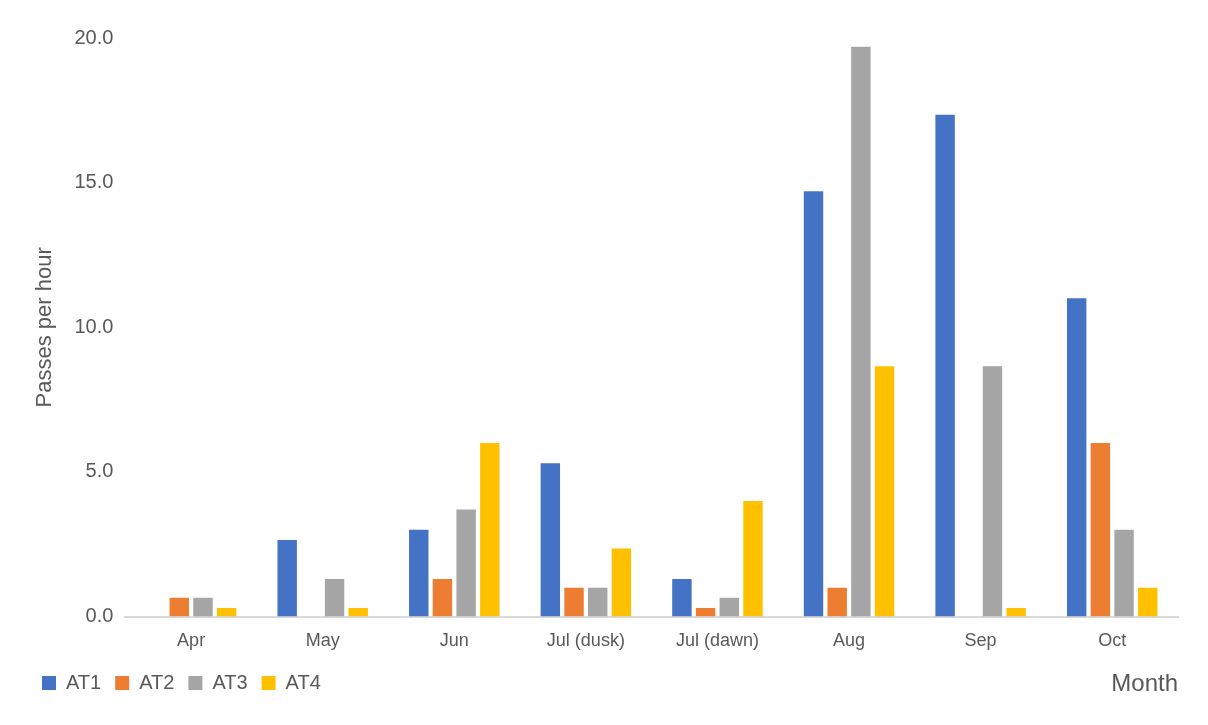 The image size is (1208, 725). I want to click on y-tick-label: 0.0, so click(99, 615).